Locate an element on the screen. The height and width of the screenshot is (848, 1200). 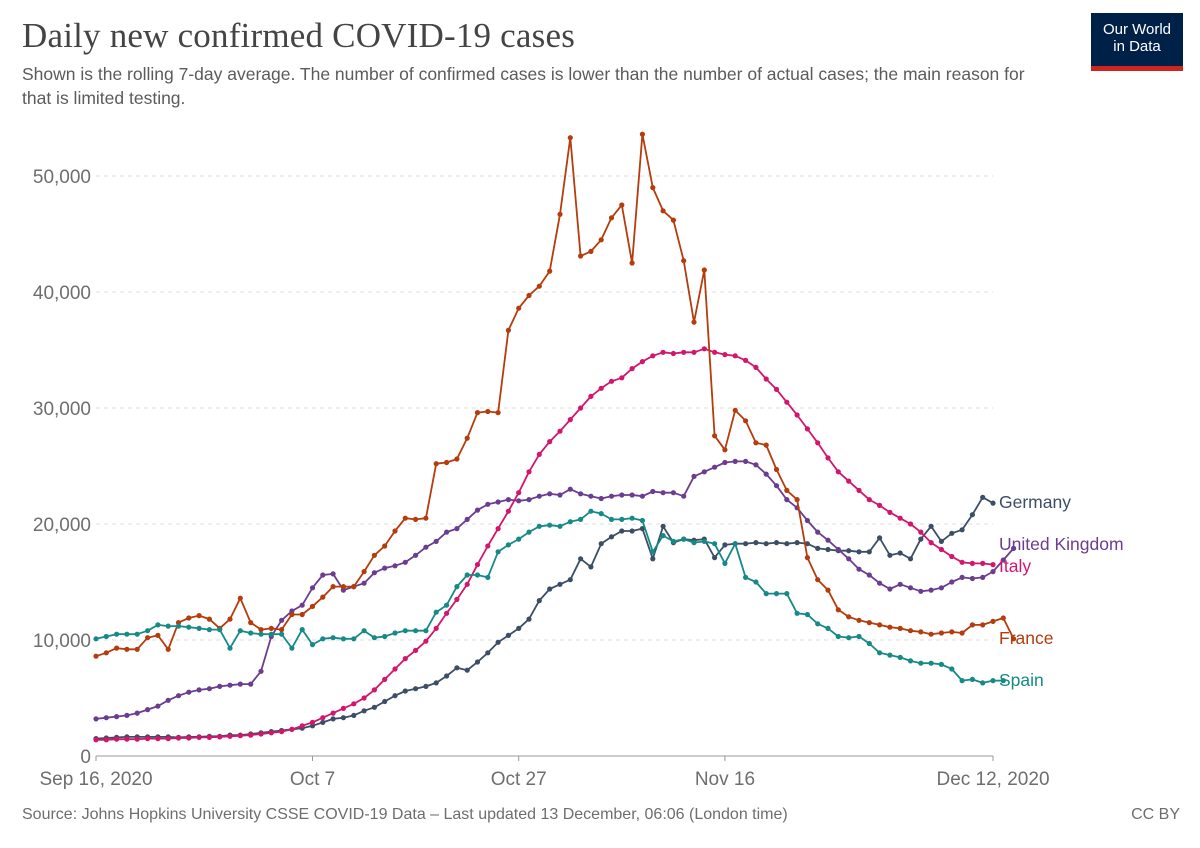
x-tick-label: Oct 27 is located at coordinates (519, 779).